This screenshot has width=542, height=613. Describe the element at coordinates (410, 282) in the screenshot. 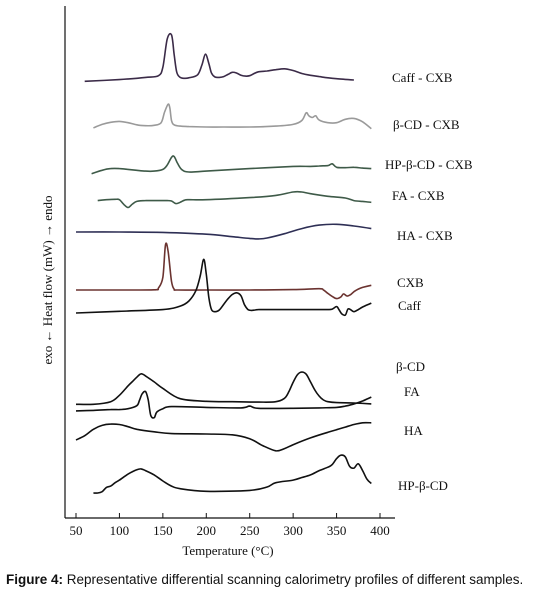

I see `series-label-6: CXB` at that location.